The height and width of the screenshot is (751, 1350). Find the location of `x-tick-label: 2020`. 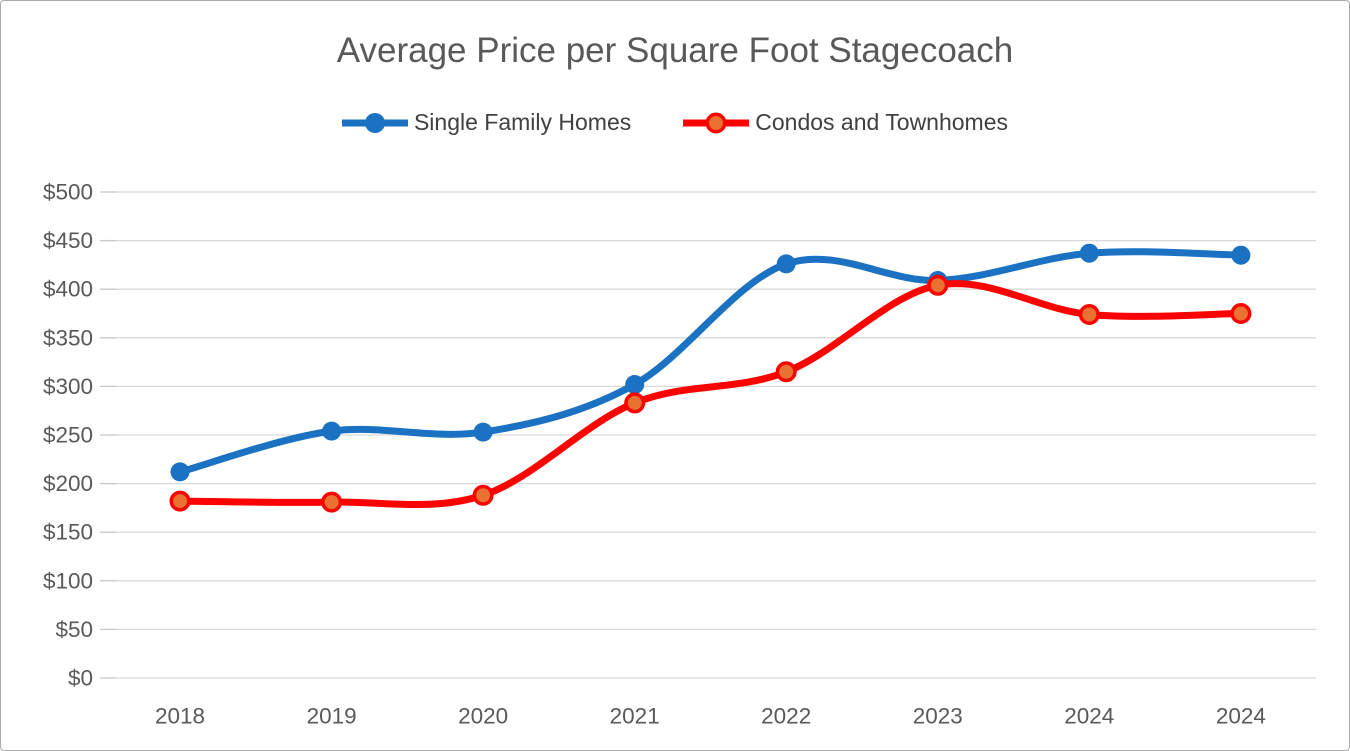

x-tick-label: 2020 is located at coordinates (483, 716).